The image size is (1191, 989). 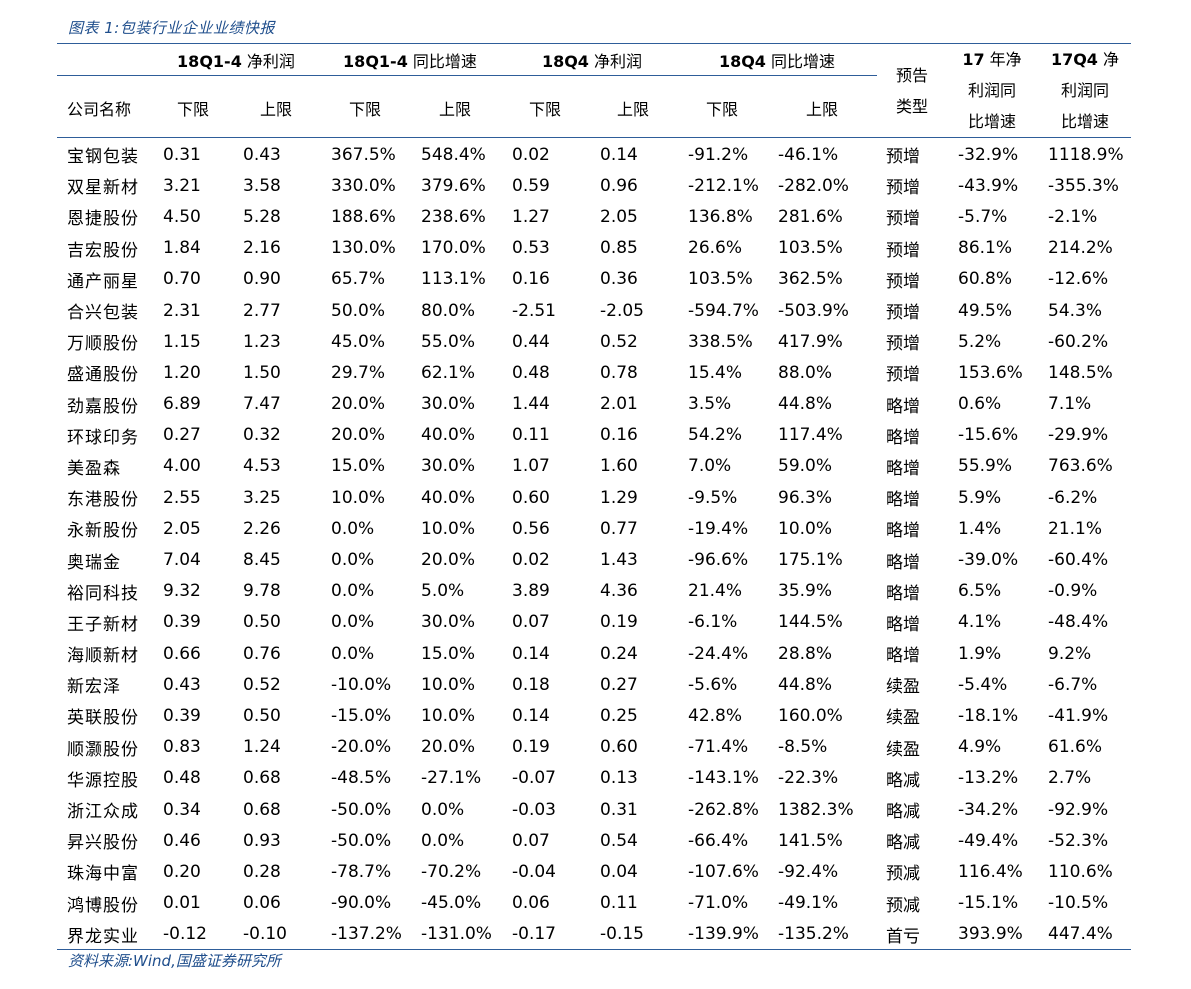 What do you see at coordinates (813, 185) in the screenshot?
I see `cell-q4-growth-upper: -282.0%` at bounding box center [813, 185].